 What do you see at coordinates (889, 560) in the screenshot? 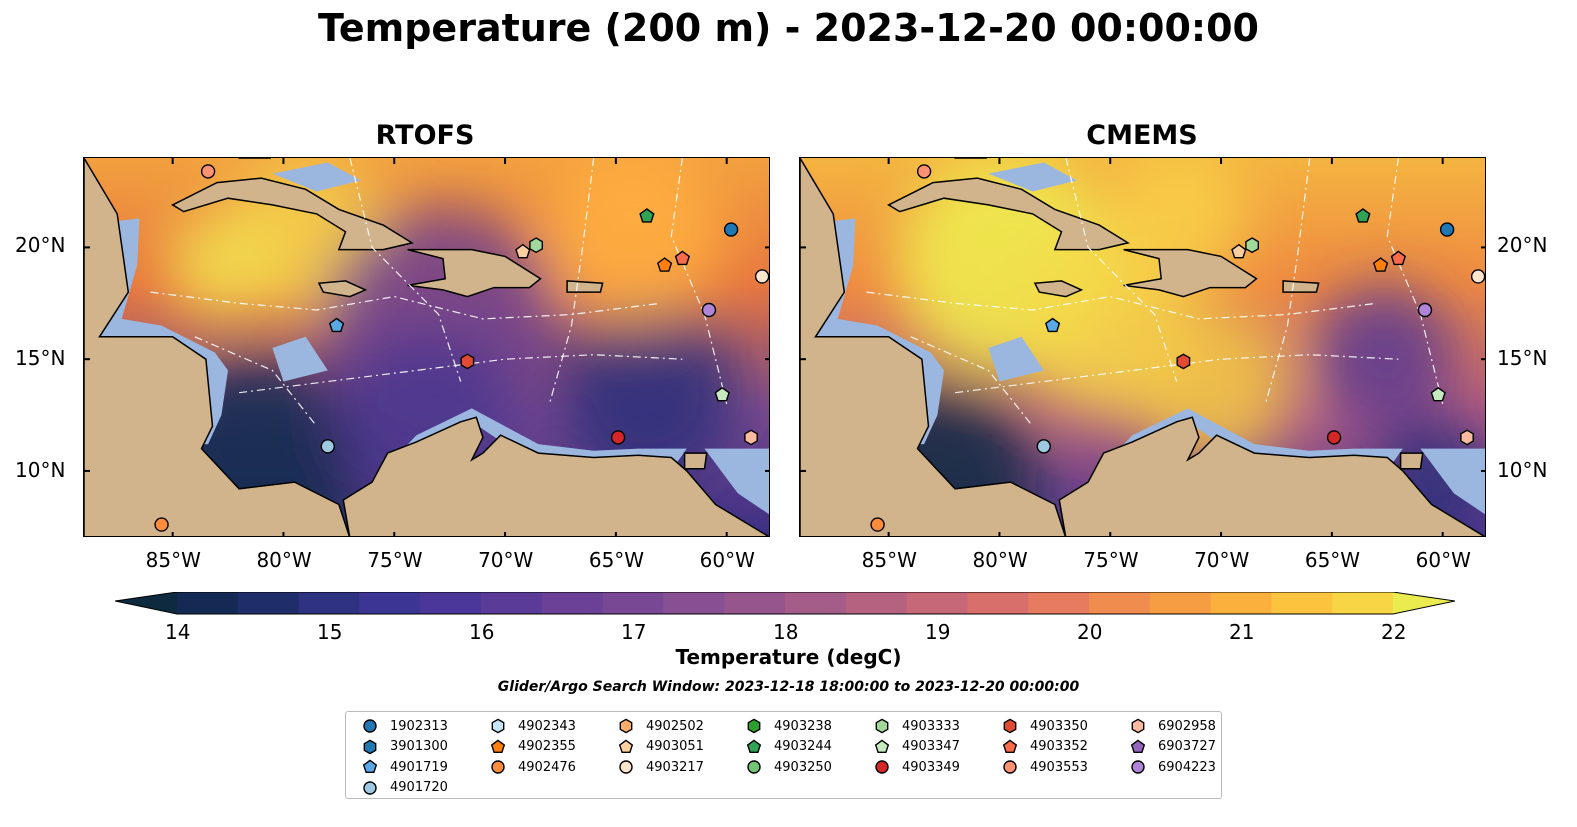
I see `lon-tick-cmems-85°W: 85°W` at bounding box center [889, 560].